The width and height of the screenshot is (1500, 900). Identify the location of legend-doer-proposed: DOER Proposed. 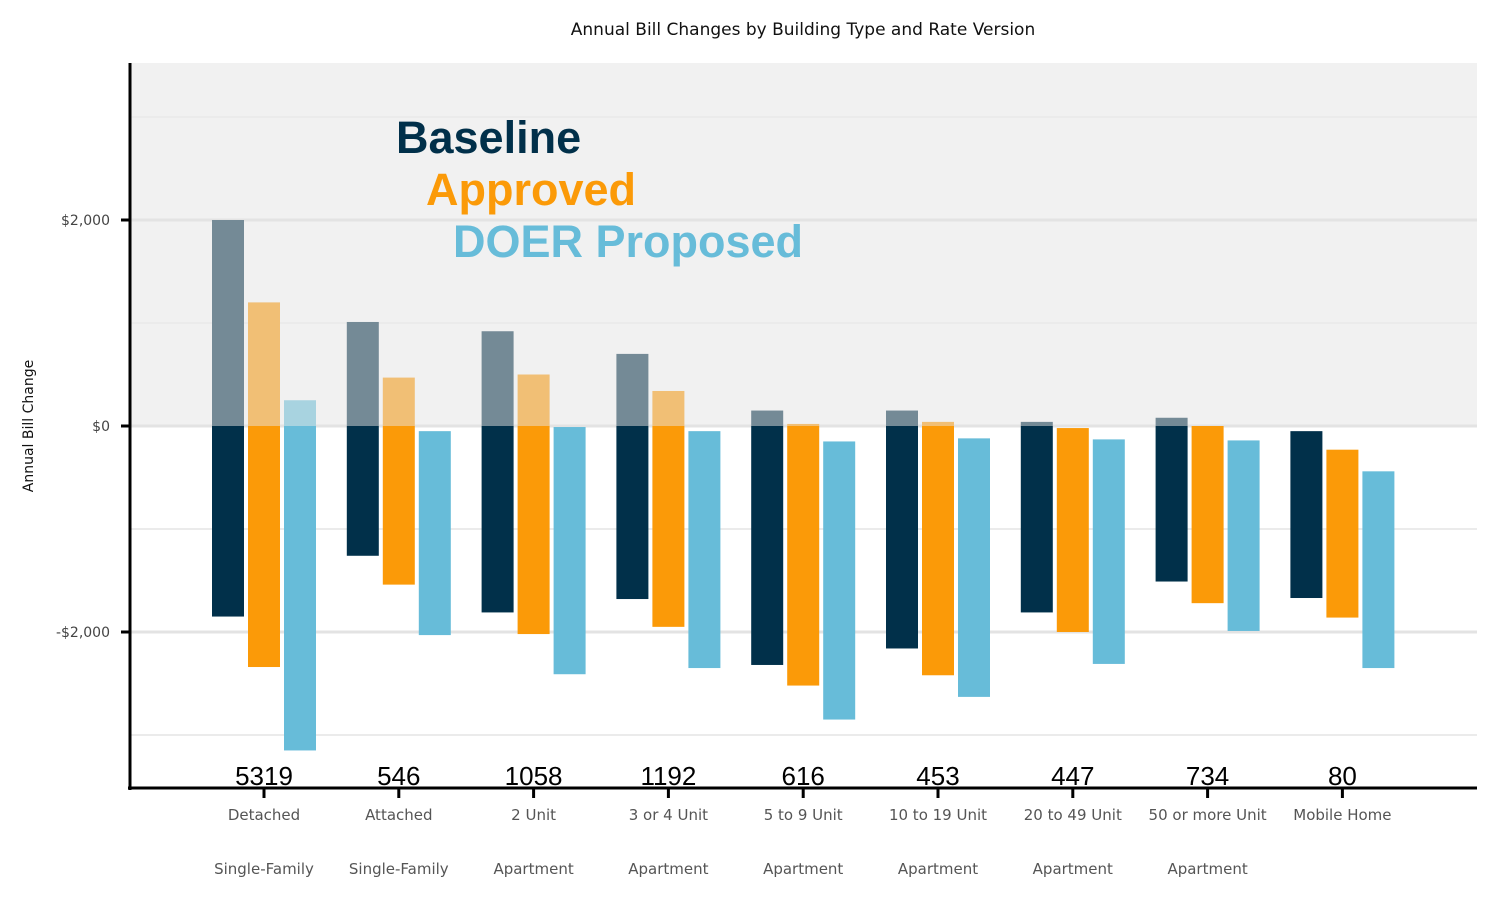
(628, 241).